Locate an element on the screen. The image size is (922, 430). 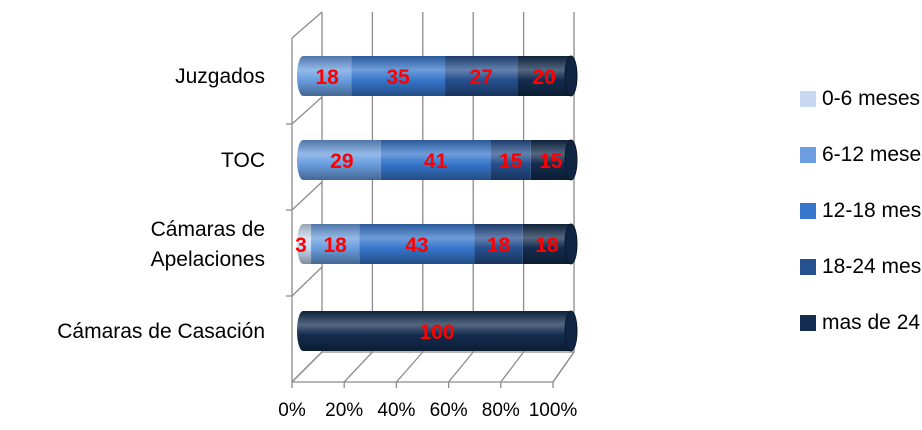
legend-label: 12-18 meses is located at coordinates (872, 210).